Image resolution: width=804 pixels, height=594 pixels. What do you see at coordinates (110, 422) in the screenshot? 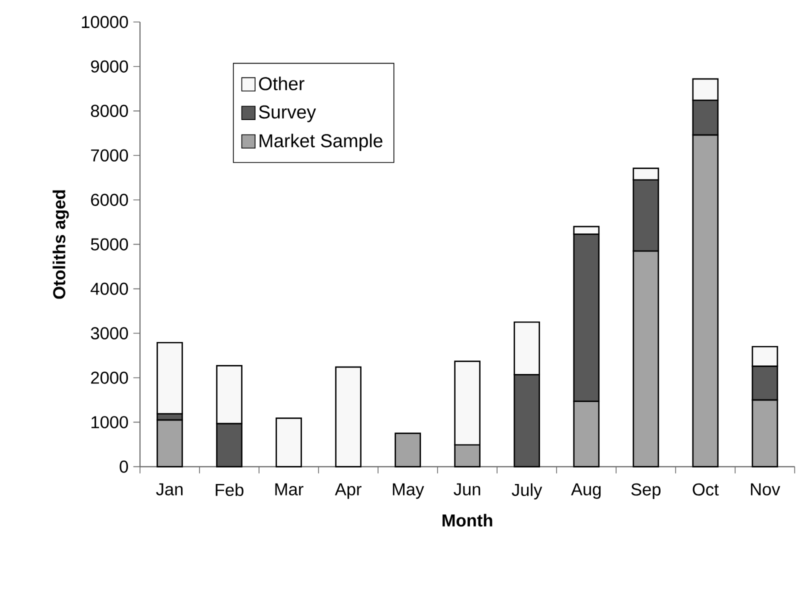
I see `y-tick-label: 1000` at bounding box center [110, 422].